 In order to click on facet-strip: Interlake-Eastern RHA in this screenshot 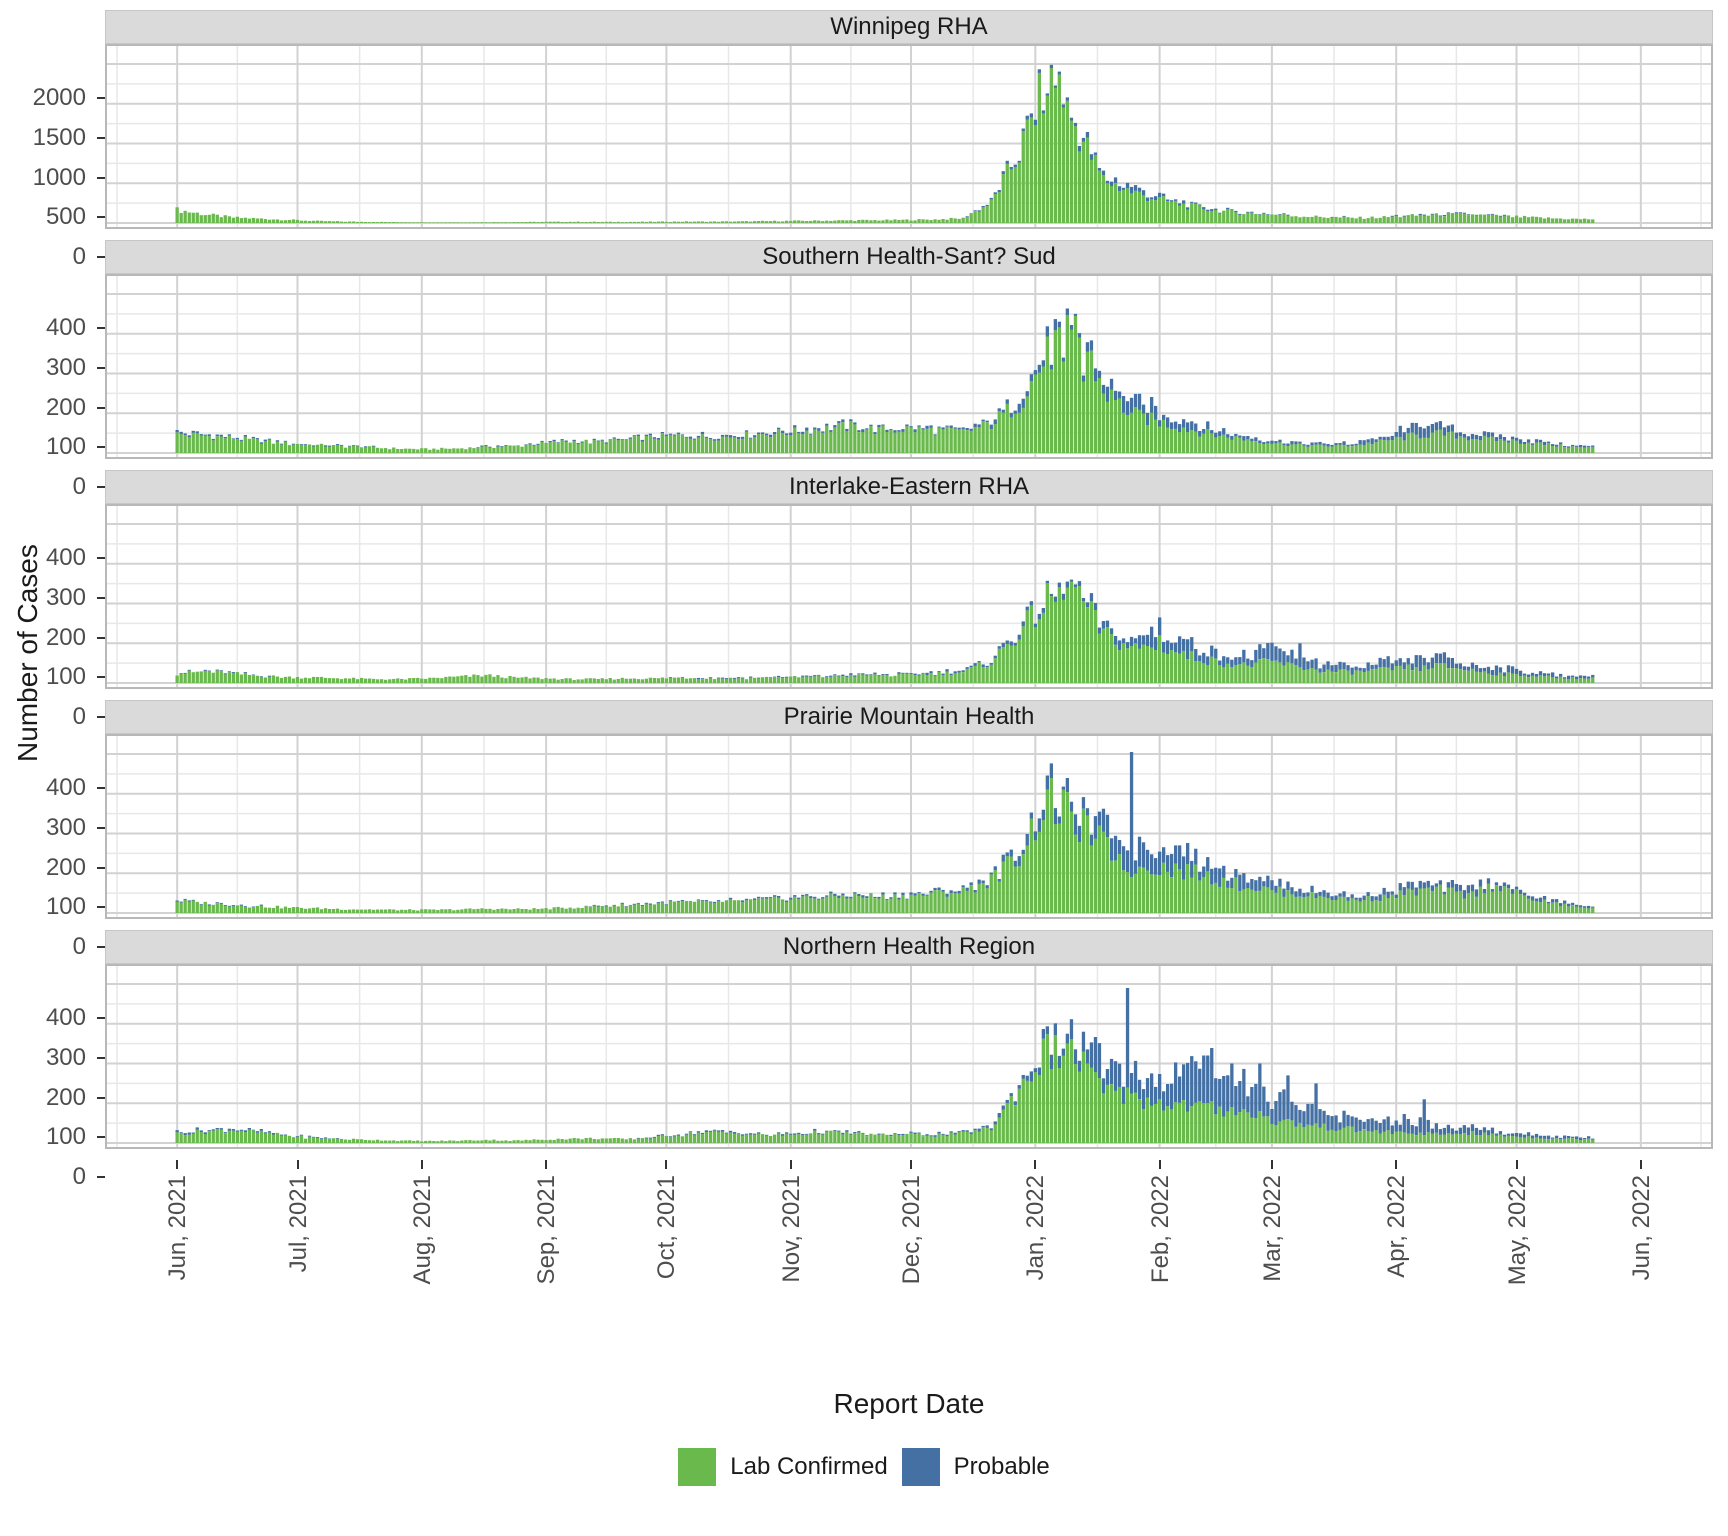, I will do `click(909, 487)`.